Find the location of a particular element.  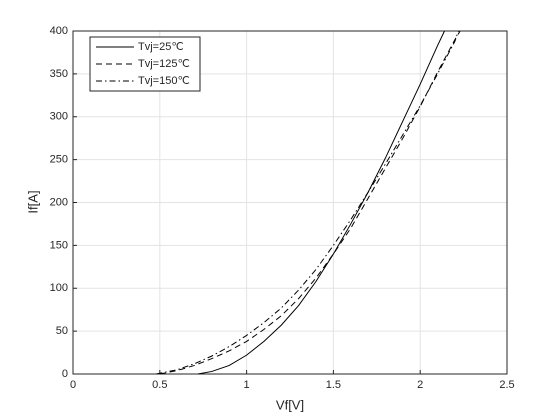

x-tick-label: 1.5 is located at coordinates (333, 385).